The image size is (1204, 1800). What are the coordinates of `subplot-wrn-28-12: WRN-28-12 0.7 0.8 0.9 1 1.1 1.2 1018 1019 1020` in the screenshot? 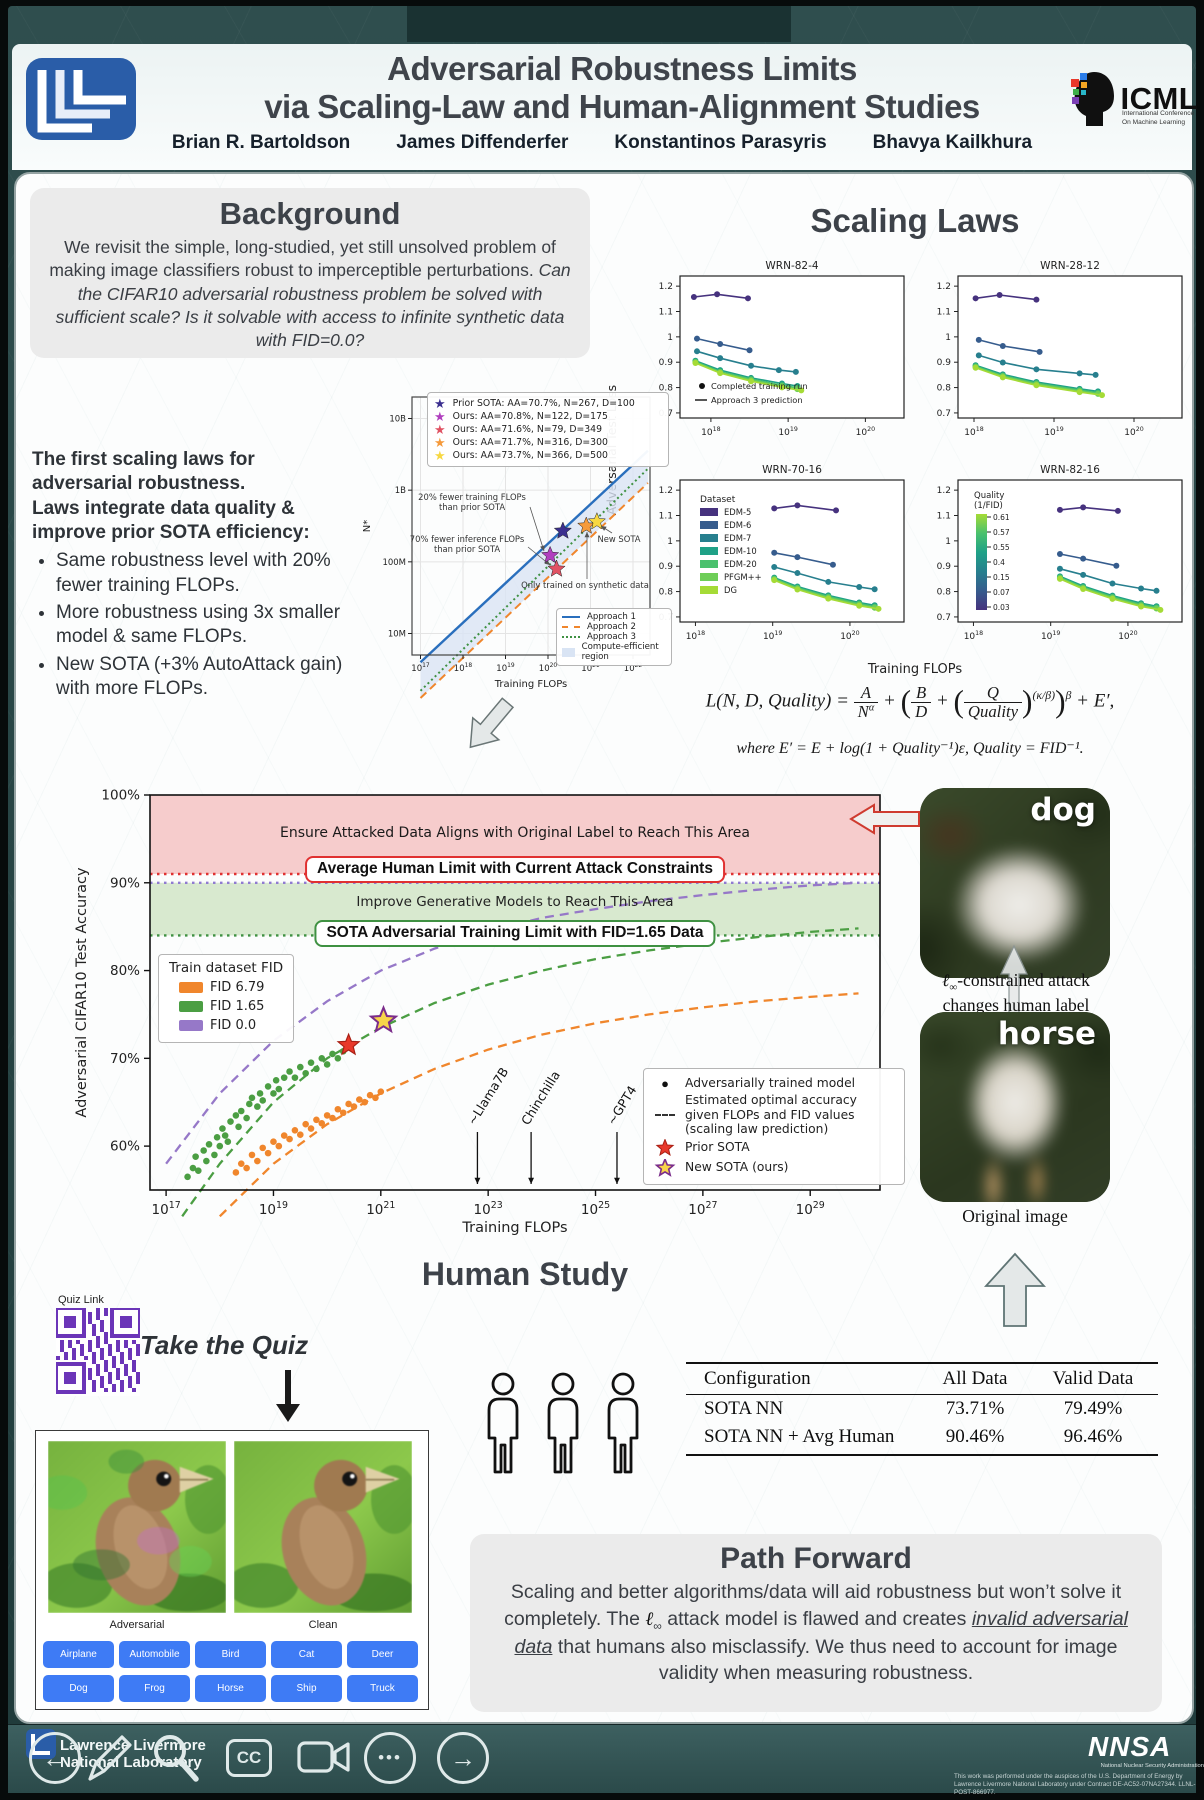 It's located at (1054, 360).